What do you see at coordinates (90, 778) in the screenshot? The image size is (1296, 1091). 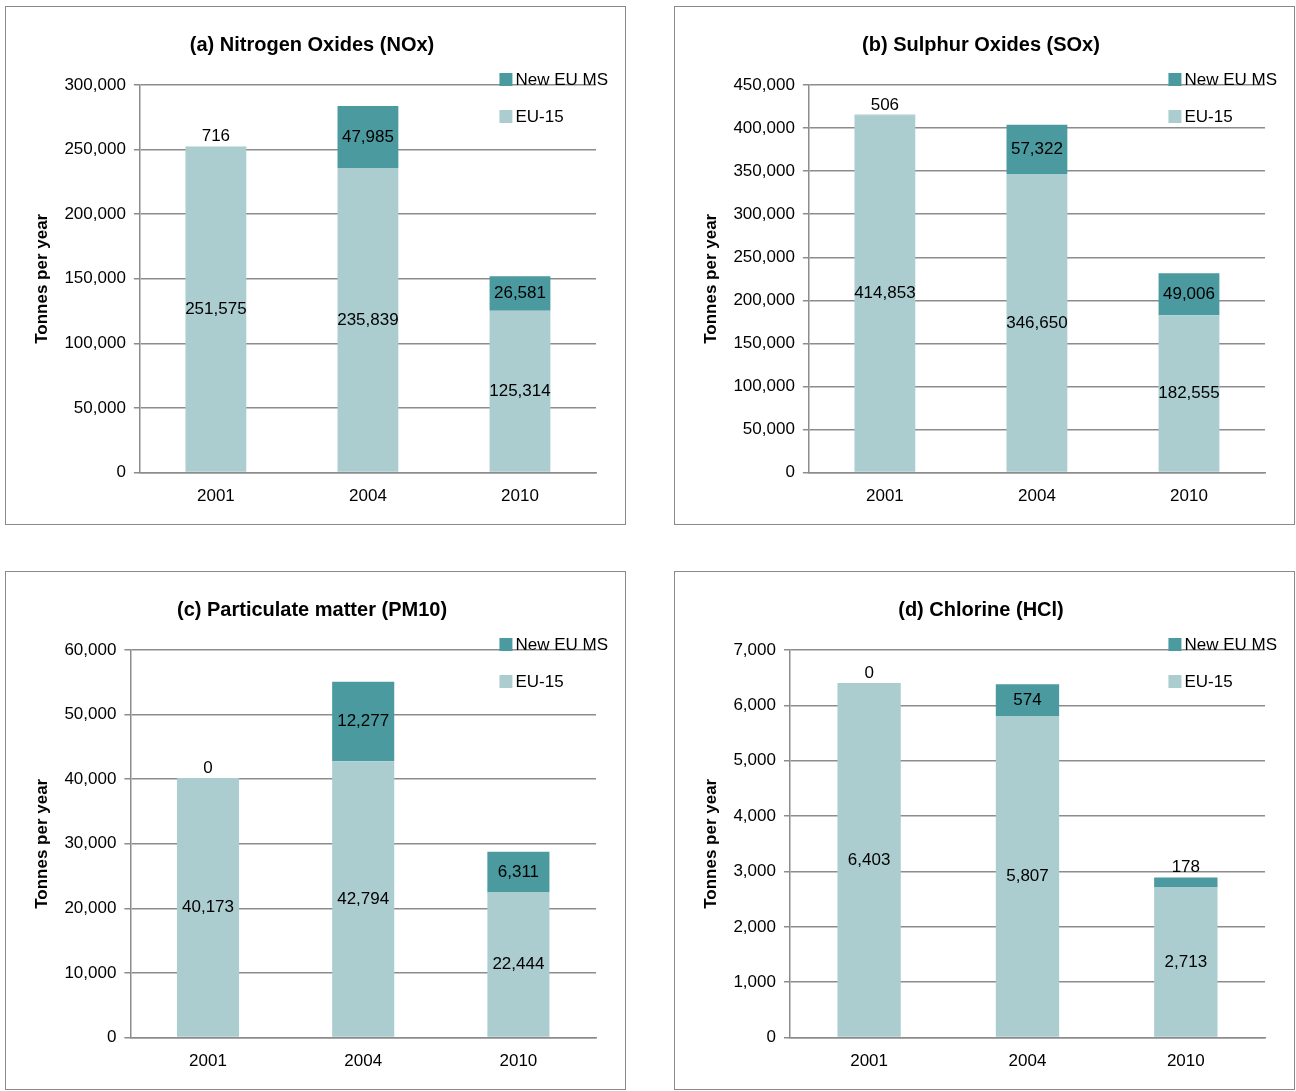 I see `y-tick-label: 40,000` at bounding box center [90, 778].